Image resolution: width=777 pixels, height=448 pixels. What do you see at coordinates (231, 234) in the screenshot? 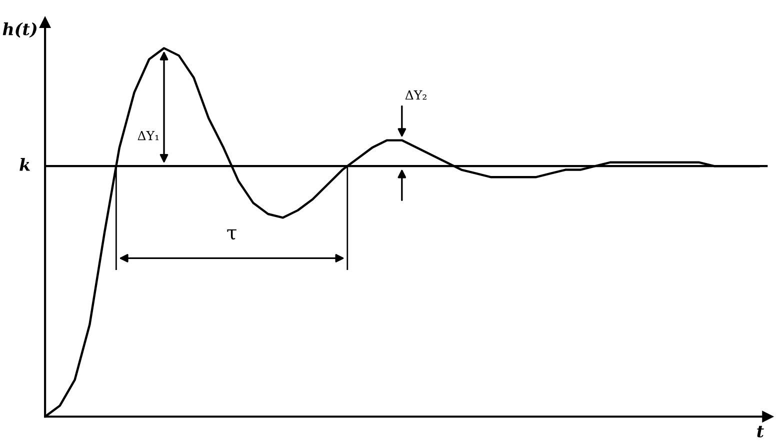
I see `annotation: τ` at bounding box center [231, 234].